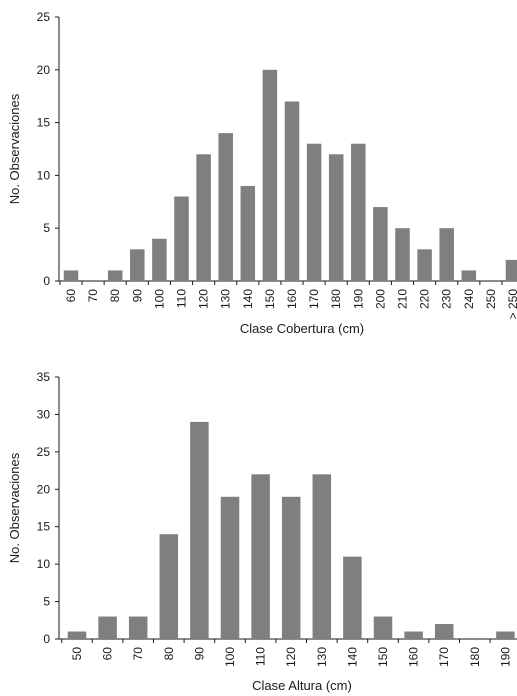 The width and height of the screenshot is (517, 696). Describe the element at coordinates (302, 685) in the screenshot. I see `x-axis-title: Clase Altura (cm)` at that location.